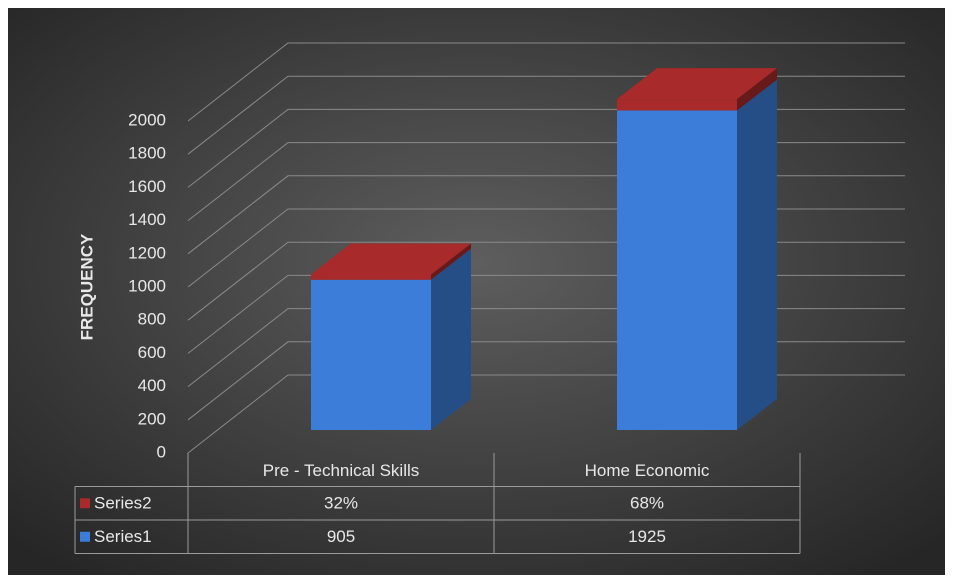  Describe the element at coordinates (152, 352) in the screenshot. I see `y-tick-label: 600` at that location.